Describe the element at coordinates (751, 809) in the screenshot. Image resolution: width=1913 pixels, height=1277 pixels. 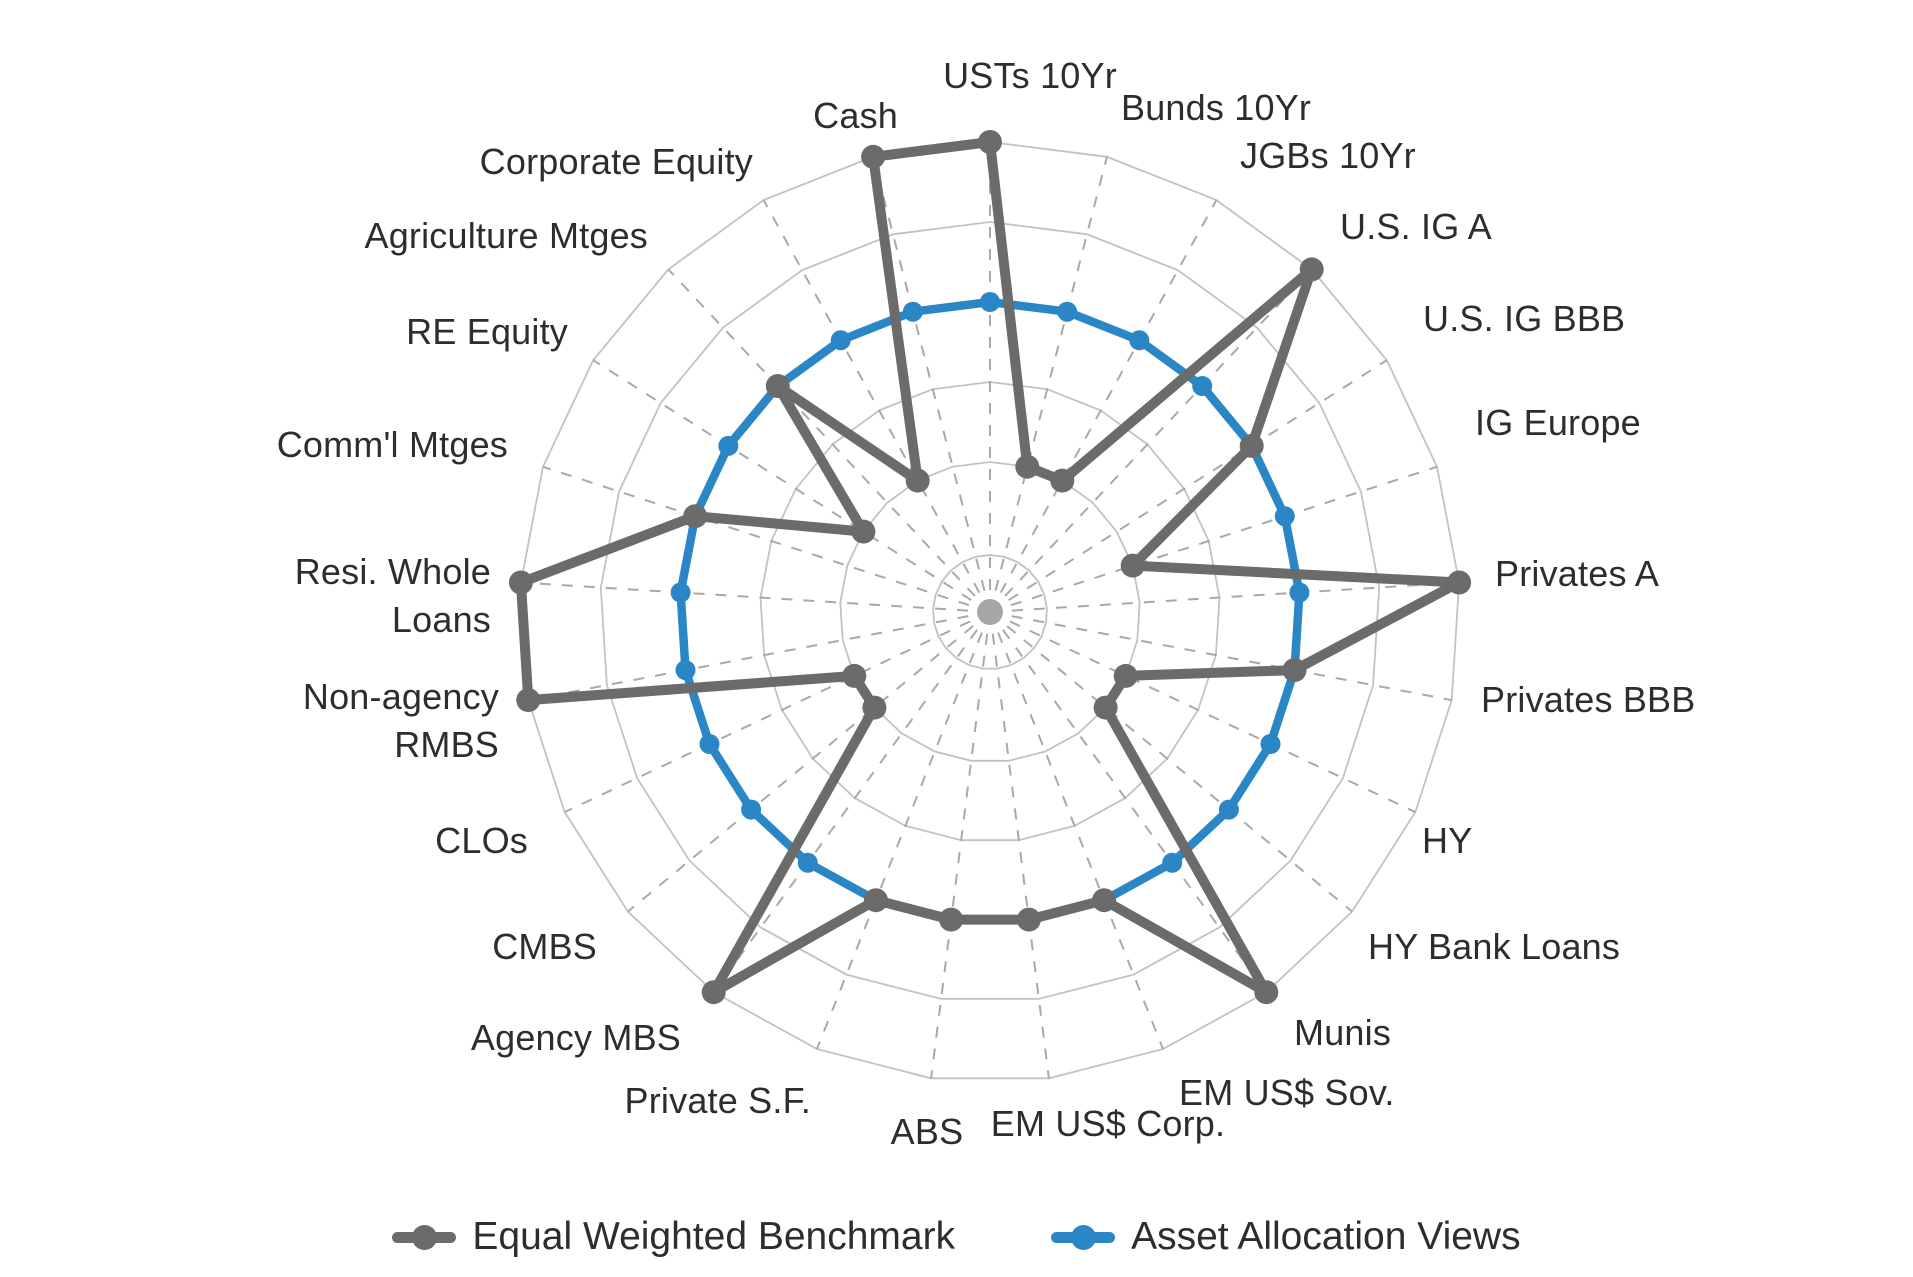
I see `series-point-cmbs` at that location.